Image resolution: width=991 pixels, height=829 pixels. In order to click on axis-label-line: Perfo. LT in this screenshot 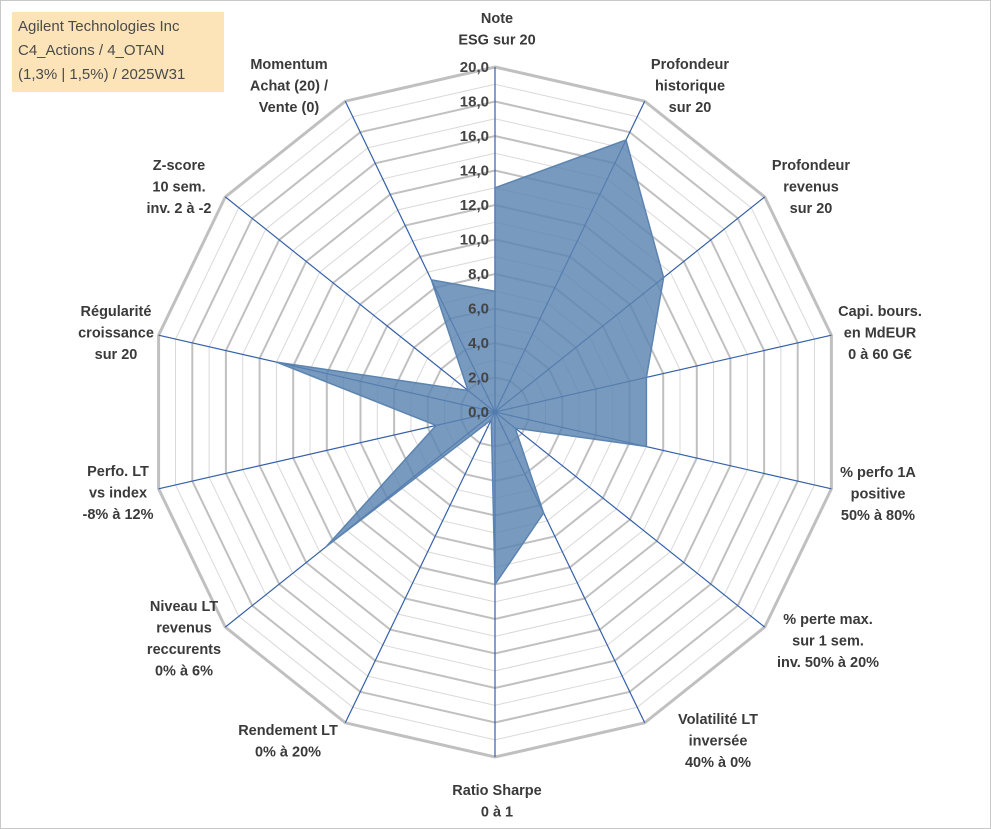, I will do `click(118, 472)`.